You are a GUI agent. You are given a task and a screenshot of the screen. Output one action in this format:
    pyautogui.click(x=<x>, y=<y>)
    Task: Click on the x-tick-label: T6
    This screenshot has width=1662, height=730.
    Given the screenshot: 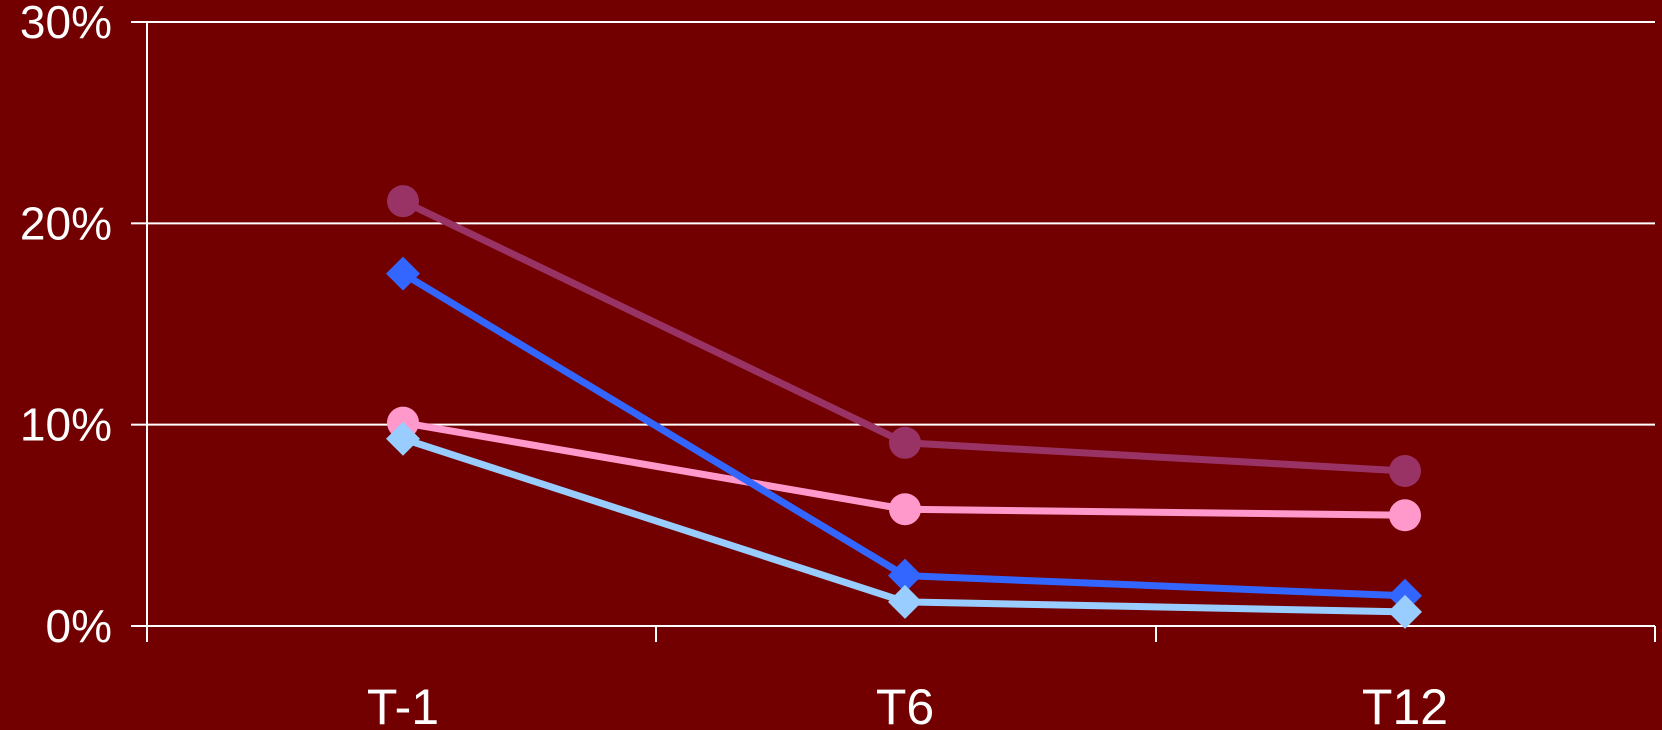 What is the action you would take?
    pyautogui.click(x=905, y=704)
    